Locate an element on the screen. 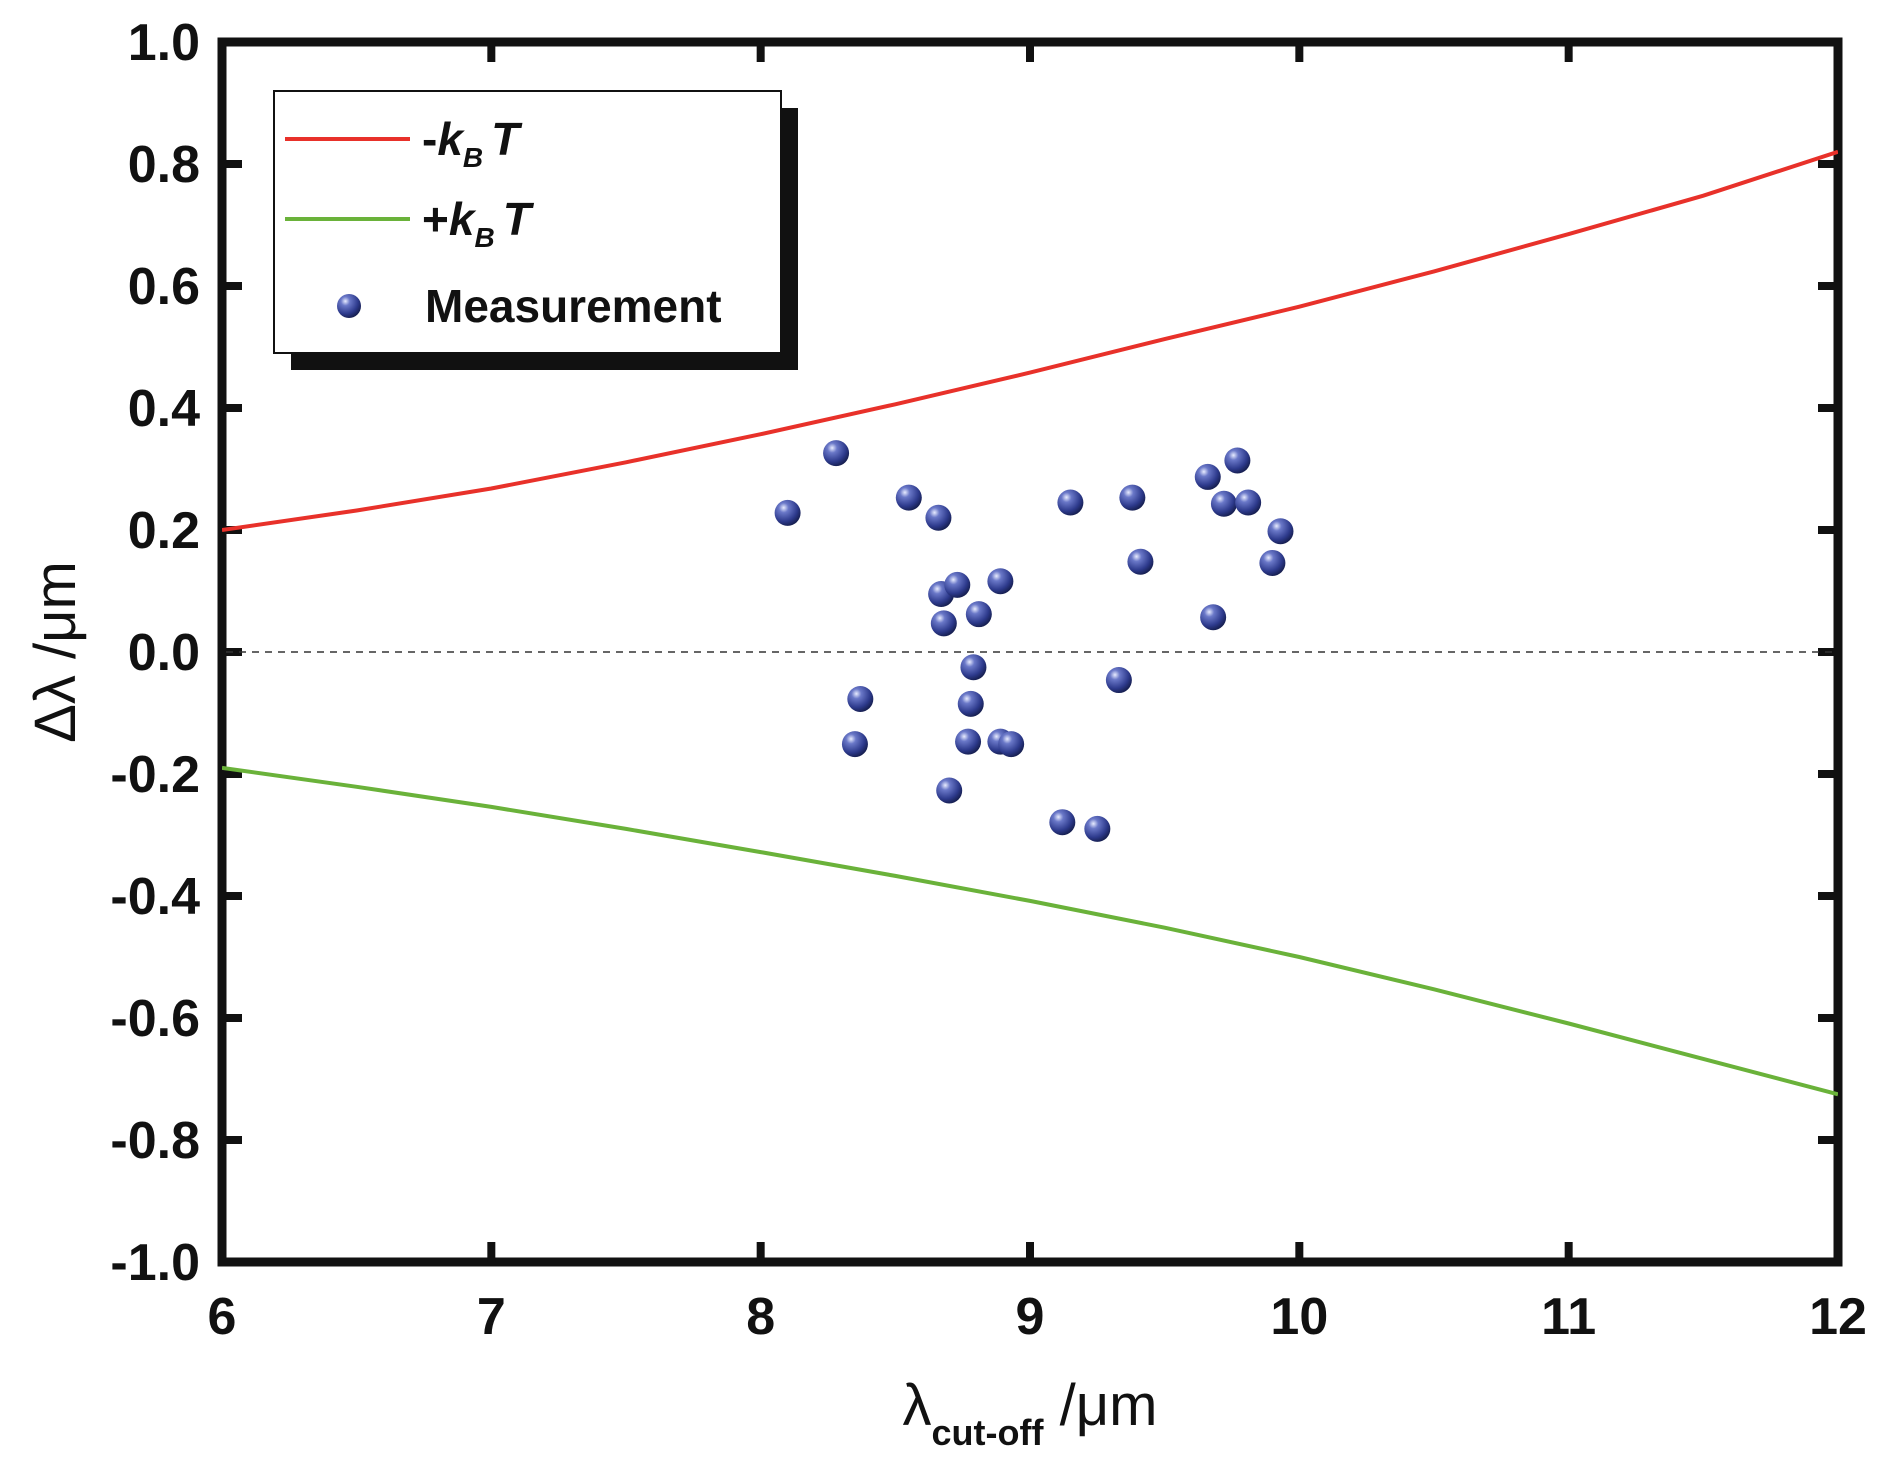 The height and width of the screenshot is (1464, 1882). y-tick-label: -0.4 is located at coordinates (155, 897).